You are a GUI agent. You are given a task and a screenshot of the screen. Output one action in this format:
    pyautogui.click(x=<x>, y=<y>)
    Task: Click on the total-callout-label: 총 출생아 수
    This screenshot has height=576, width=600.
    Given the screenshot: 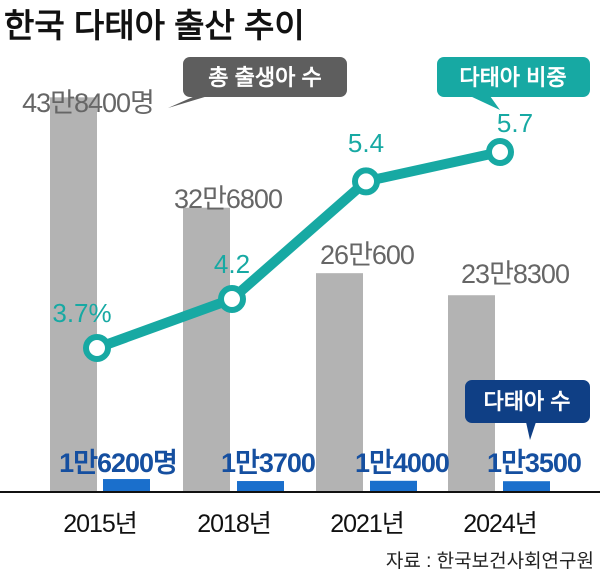 What is the action you would take?
    pyautogui.click(x=264, y=77)
    